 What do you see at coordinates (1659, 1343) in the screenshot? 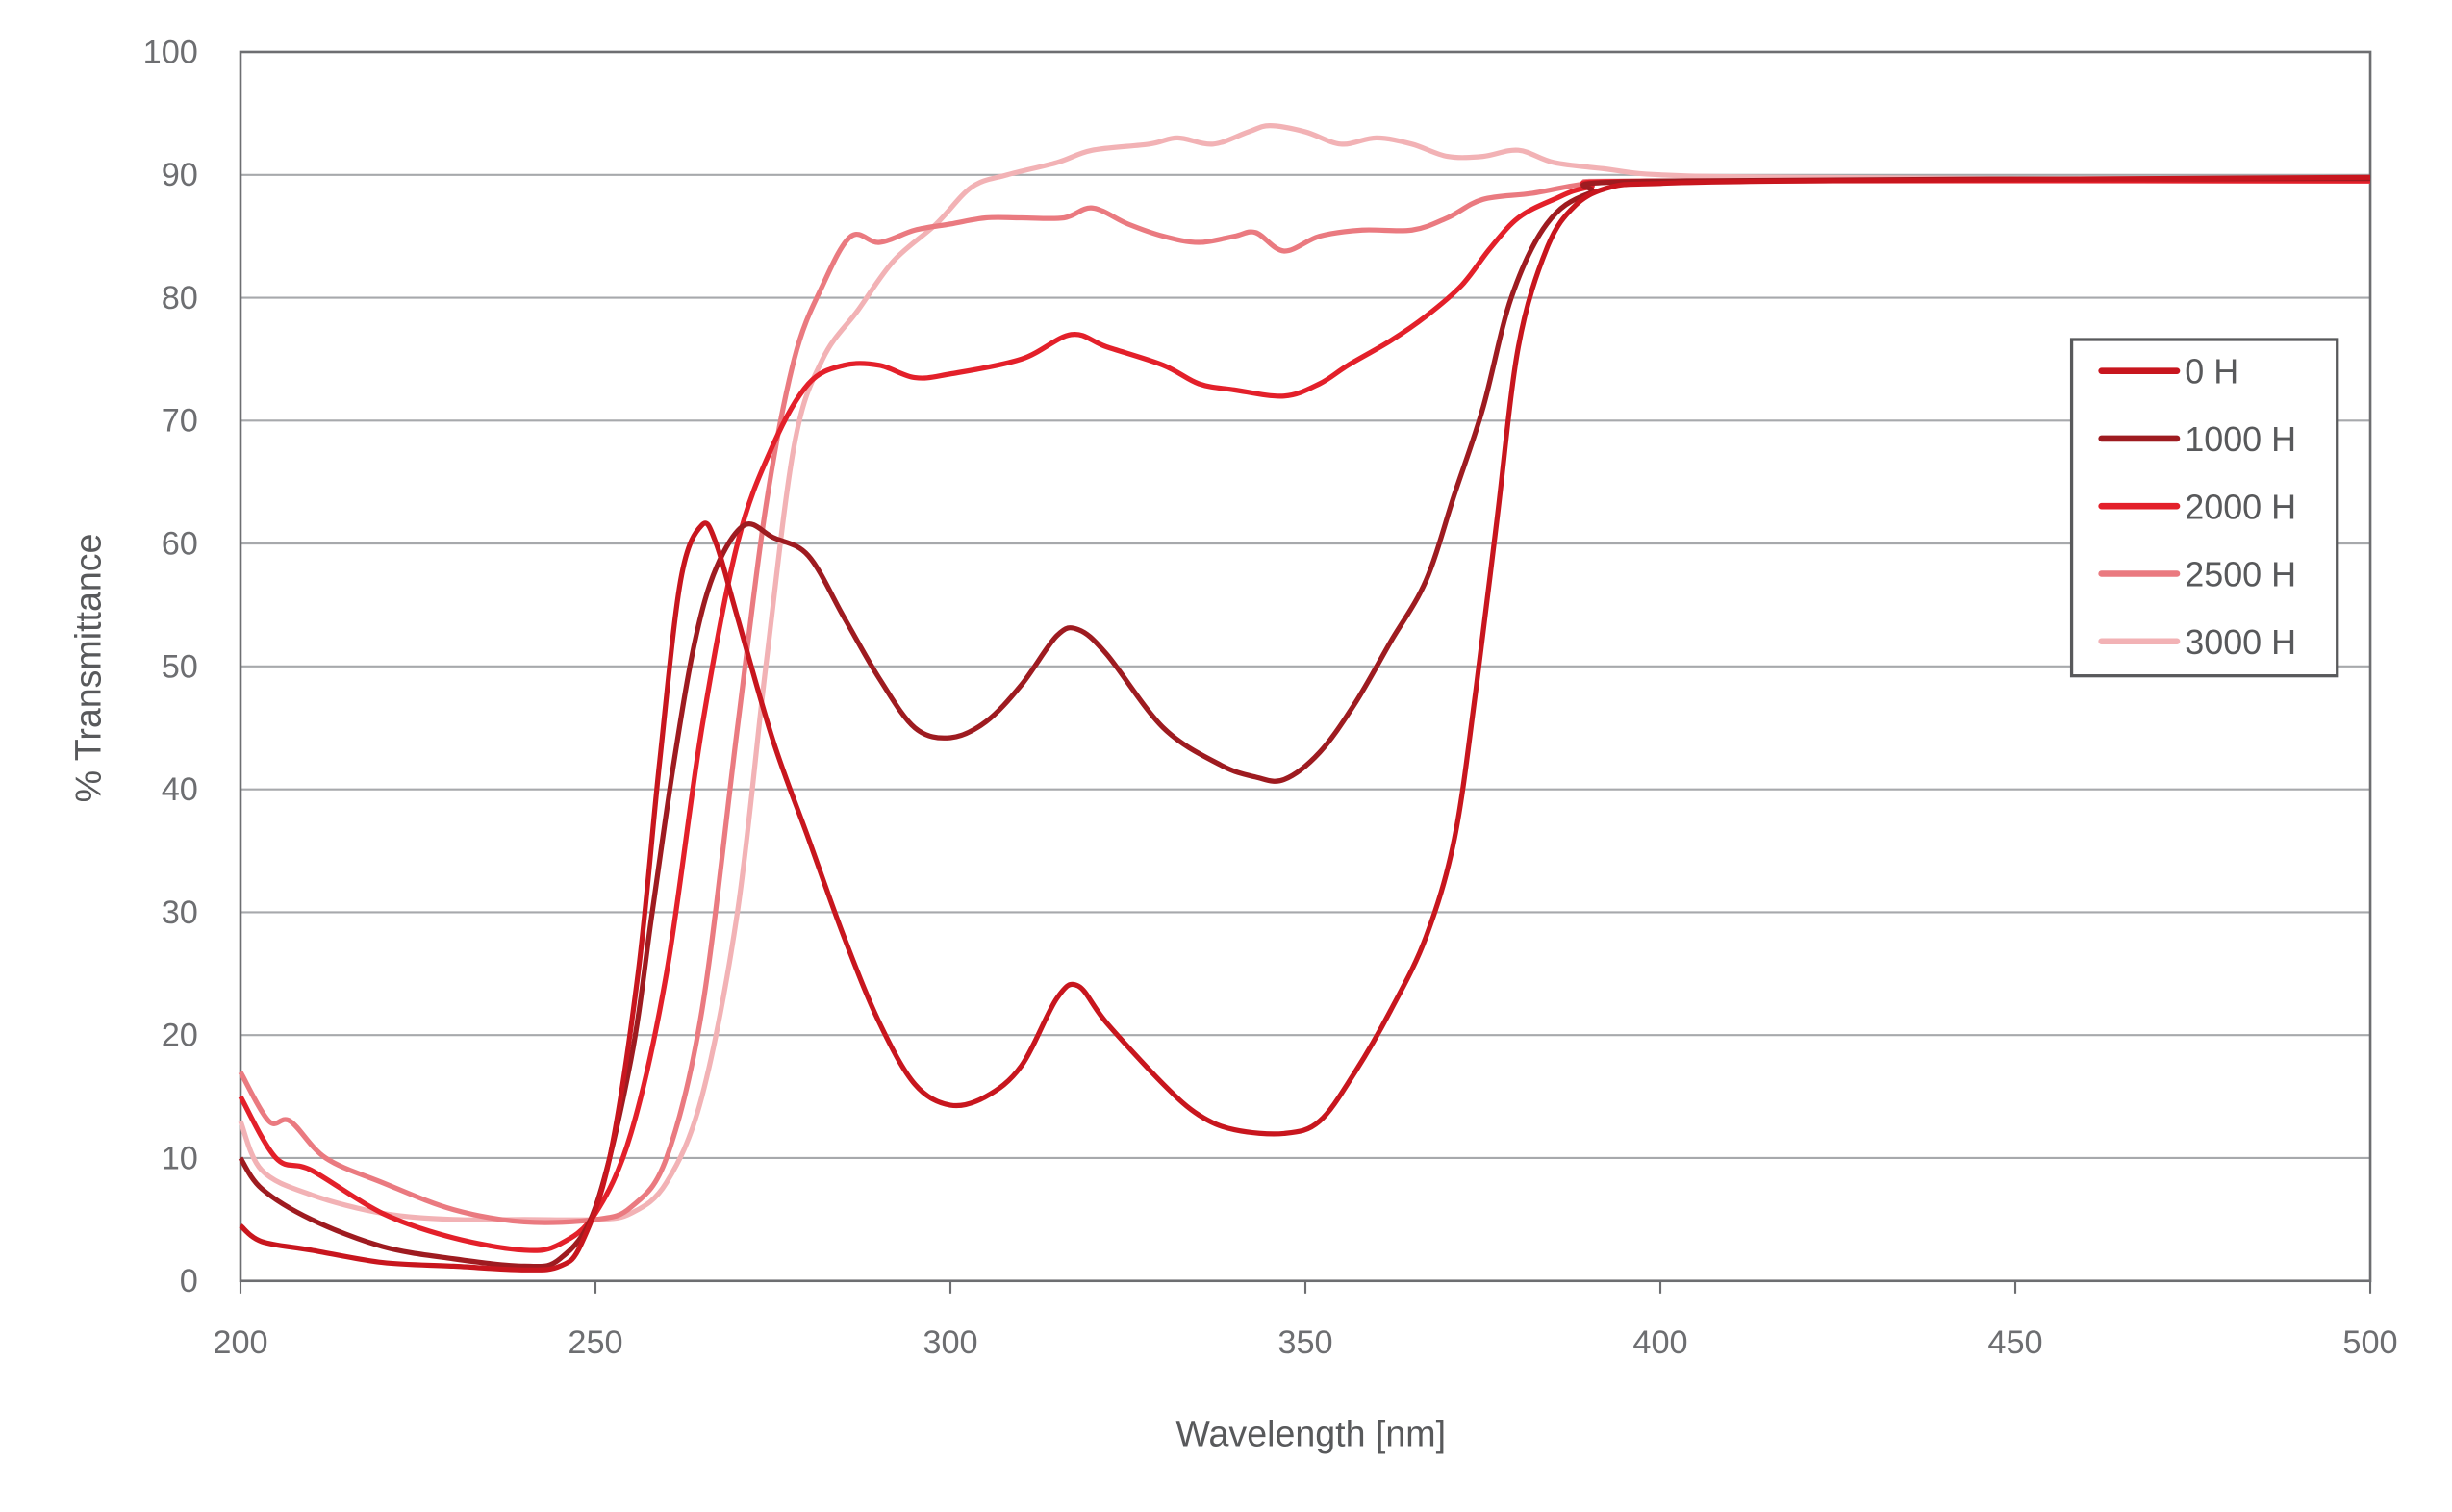
I see `x-tick-label: 400` at bounding box center [1659, 1343].